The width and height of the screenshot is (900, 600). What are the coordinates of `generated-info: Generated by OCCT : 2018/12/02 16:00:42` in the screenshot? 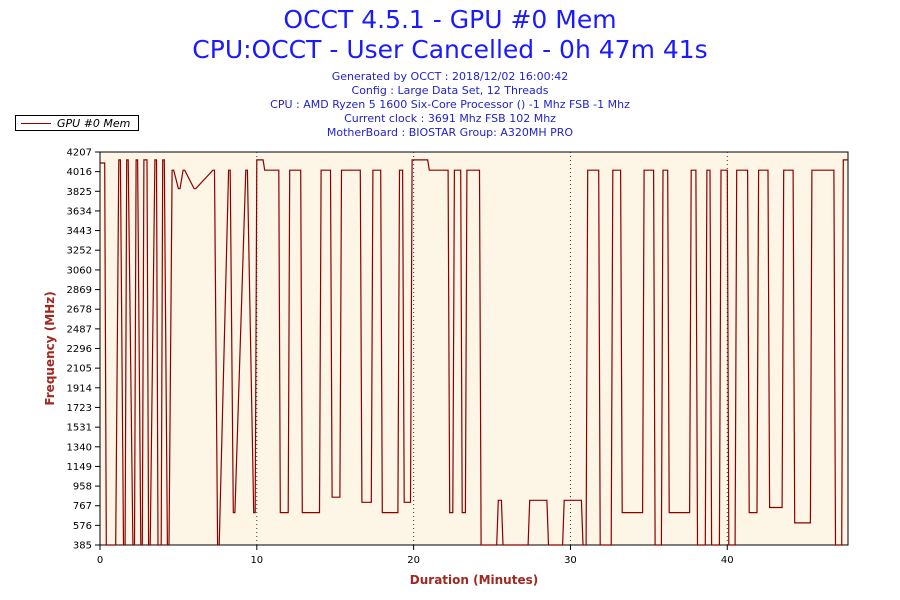 It's located at (450, 76).